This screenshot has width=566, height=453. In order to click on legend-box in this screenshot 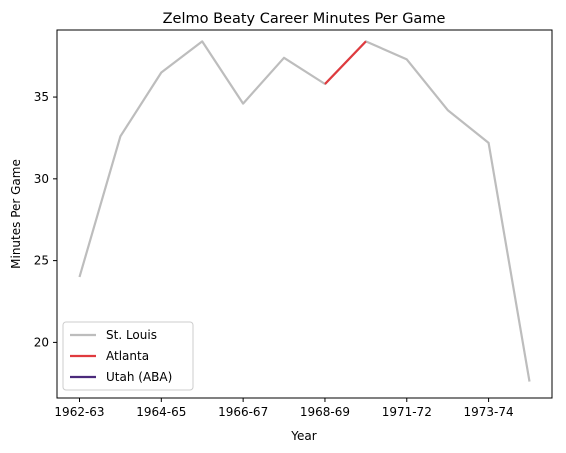, I will do `click(128, 356)`.